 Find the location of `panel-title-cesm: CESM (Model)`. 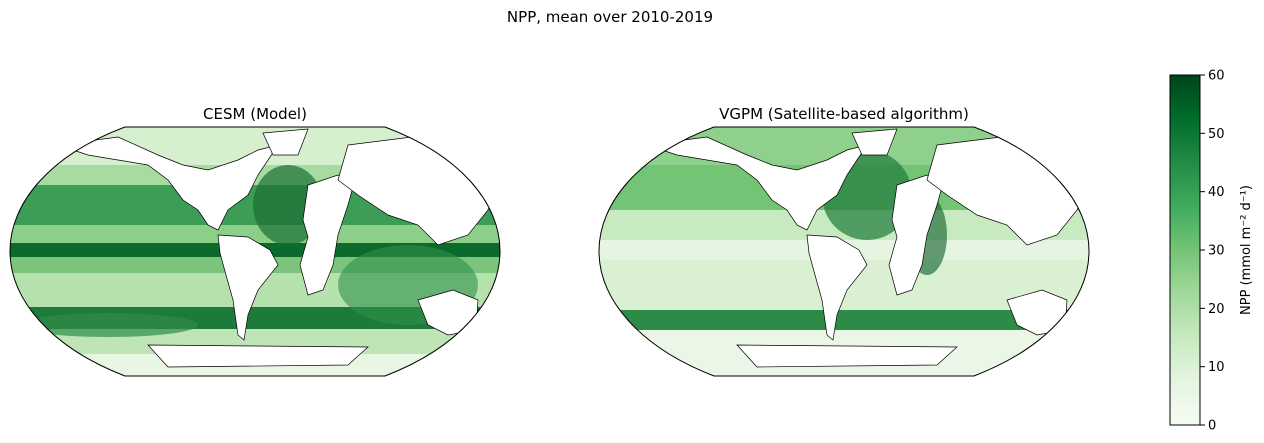

panel-title-cesm: CESM (Model) is located at coordinates (255, 114).